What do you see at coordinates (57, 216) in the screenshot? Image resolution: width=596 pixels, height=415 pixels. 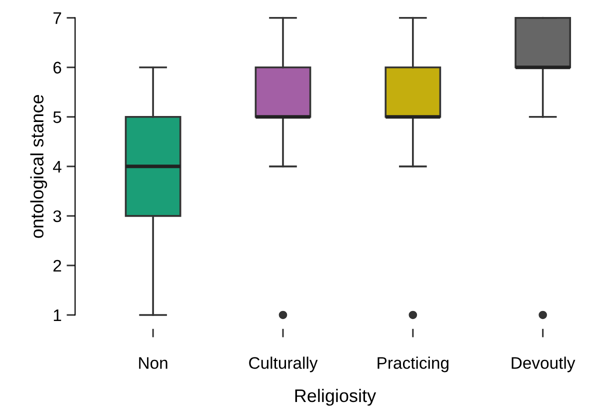 I see `y-tick-label: 3` at bounding box center [57, 216].